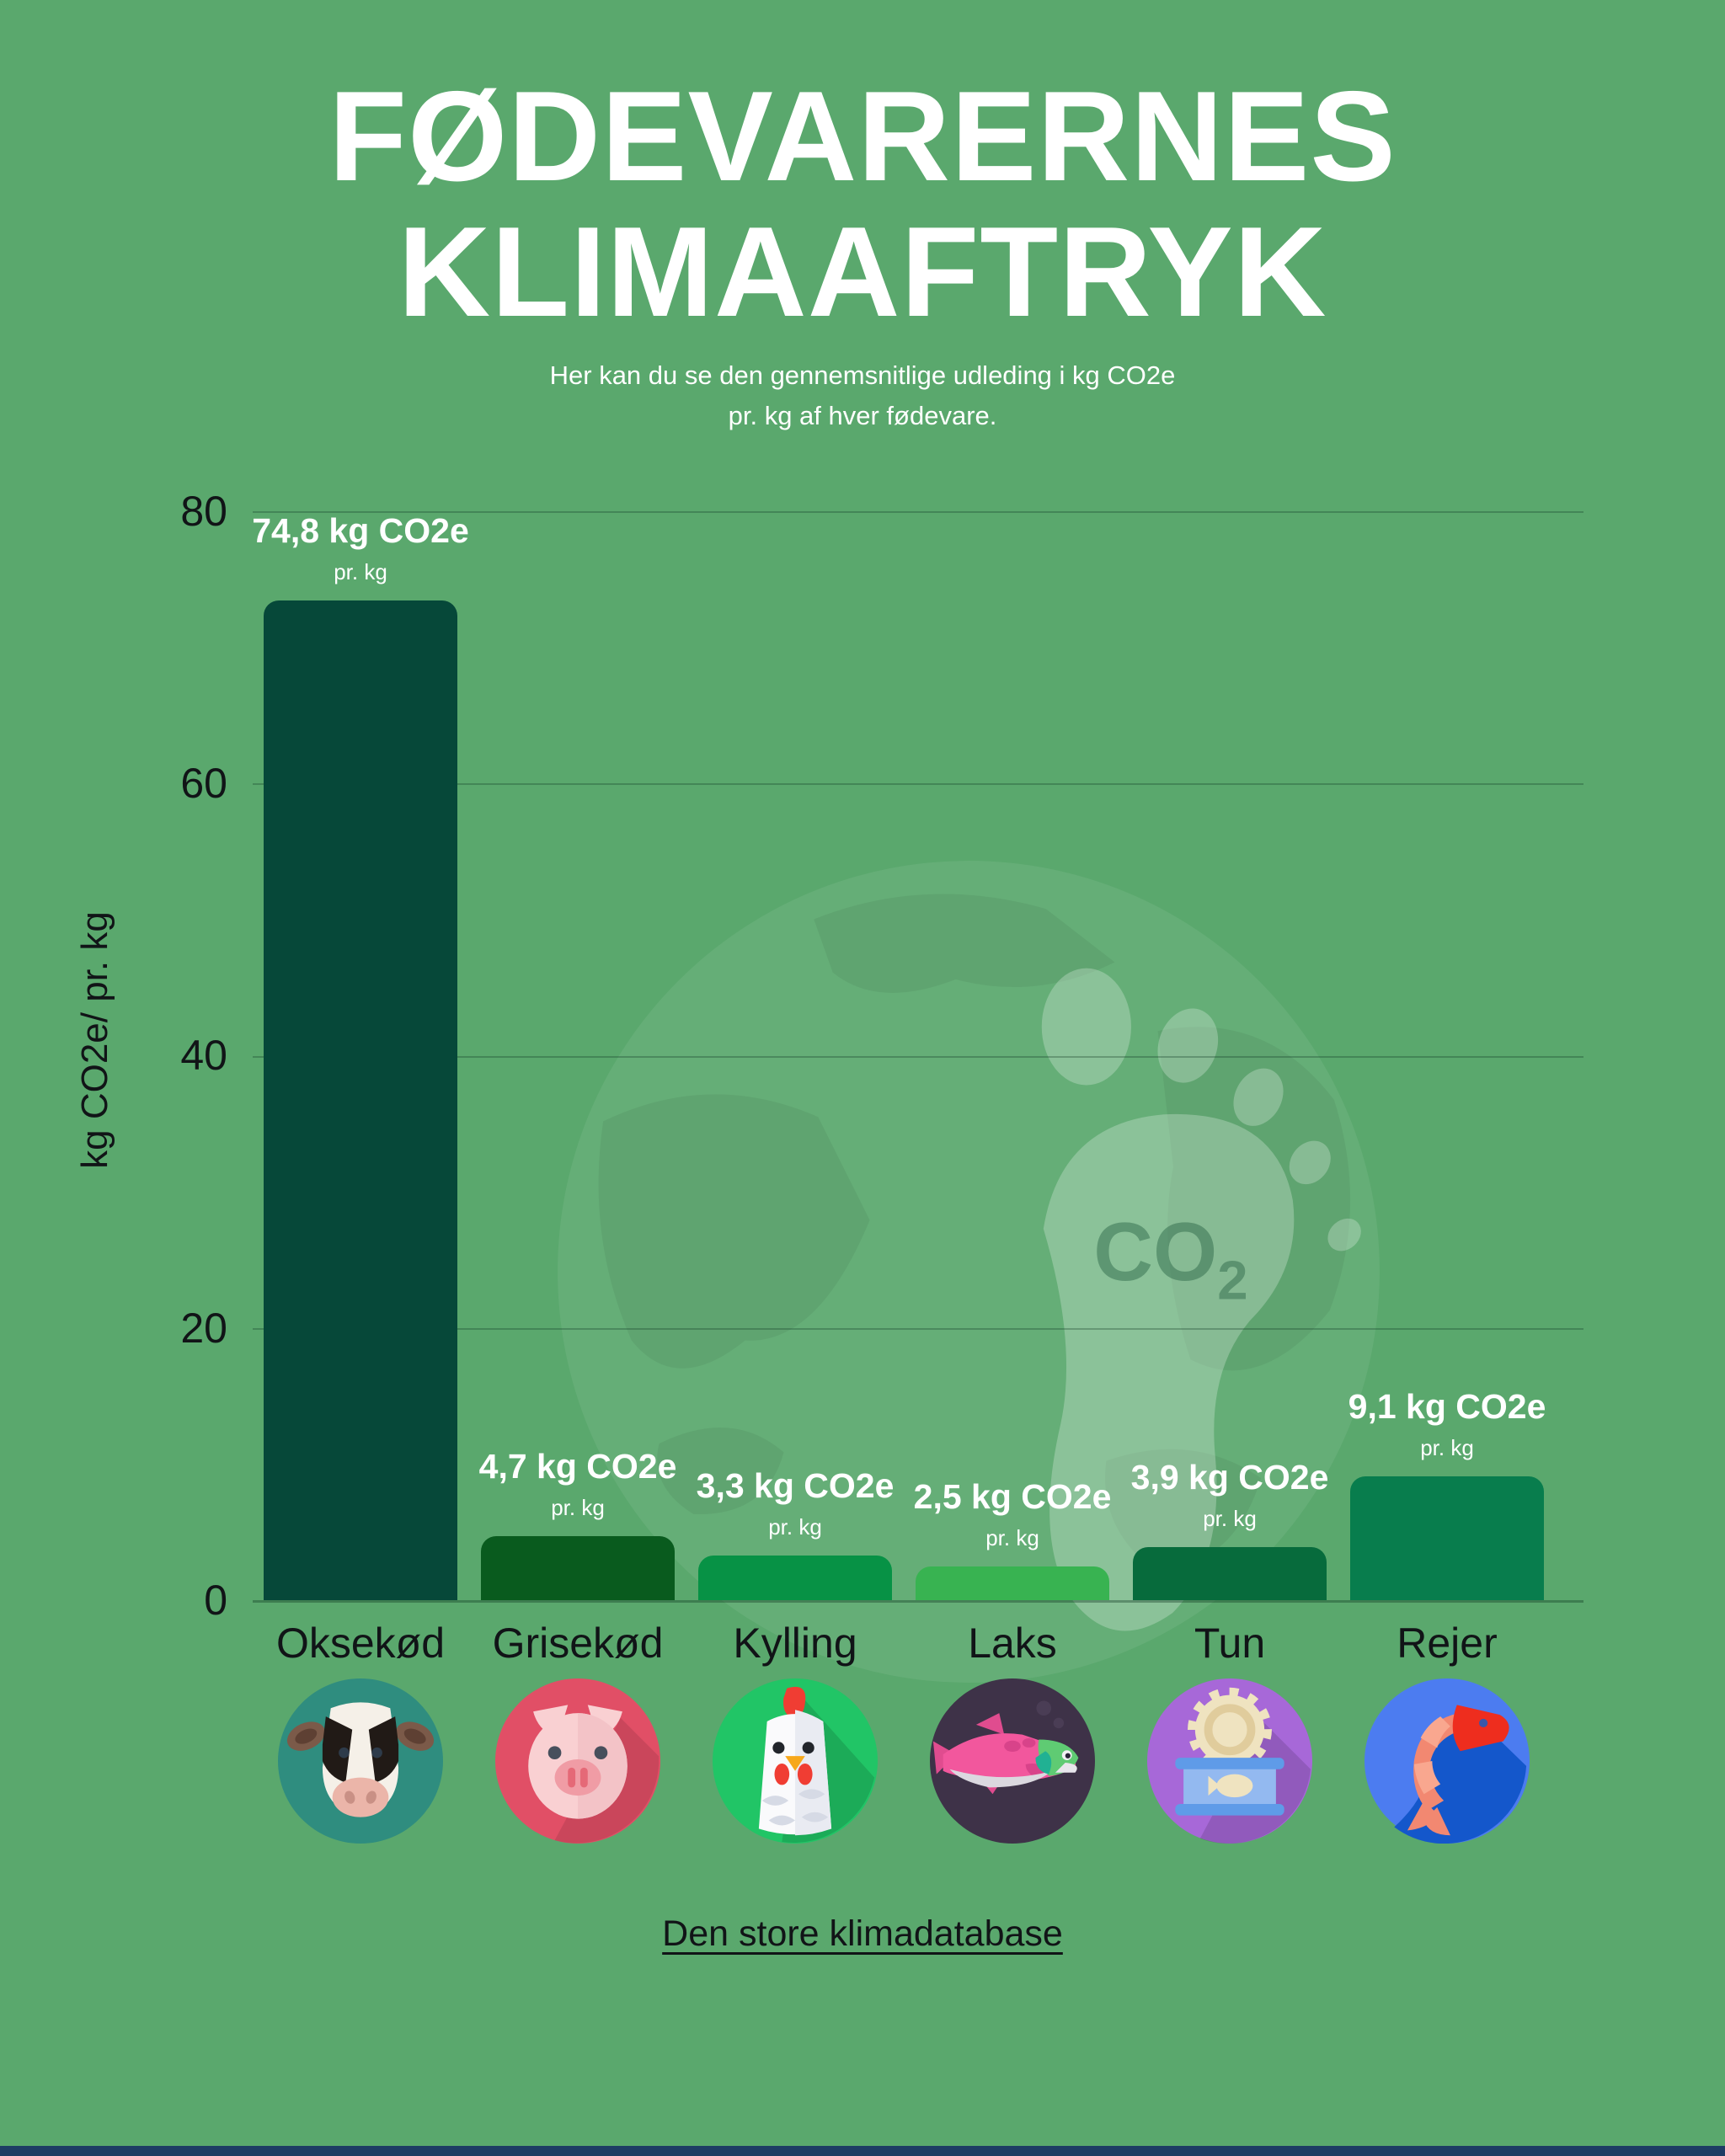 The width and height of the screenshot is (1725, 2156). Describe the element at coordinates (203, 1055) in the screenshot. I see `y-tick-40: 40` at that location.